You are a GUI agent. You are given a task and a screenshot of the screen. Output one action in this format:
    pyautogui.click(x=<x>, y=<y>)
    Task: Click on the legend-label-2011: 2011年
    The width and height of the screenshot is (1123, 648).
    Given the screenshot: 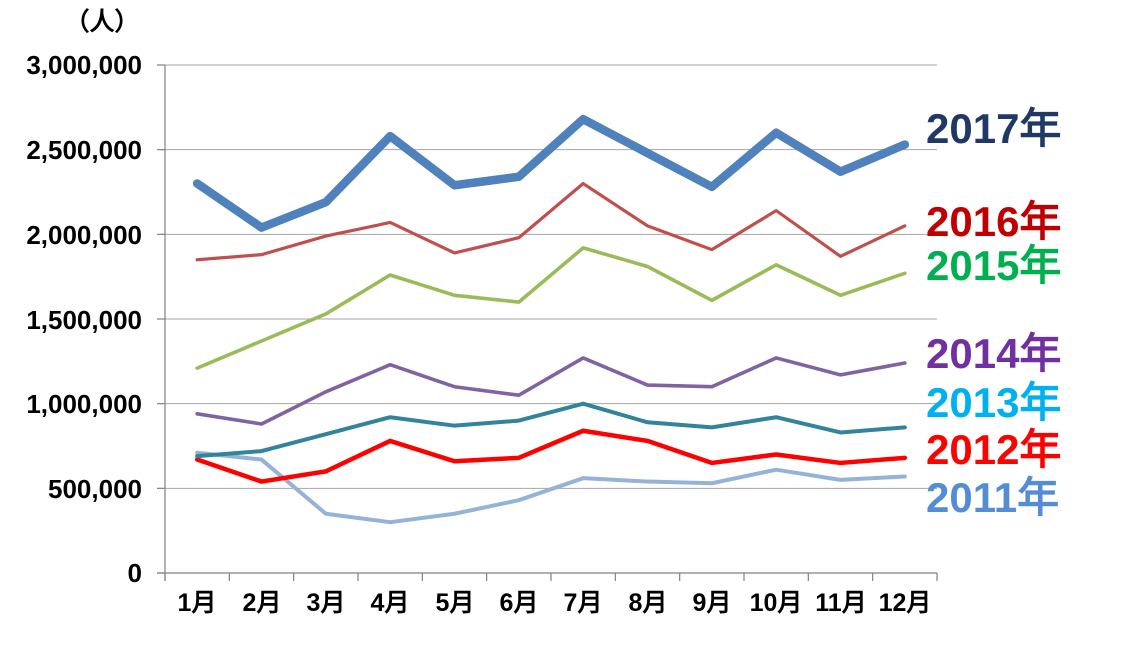 What is the action you would take?
    pyautogui.click(x=993, y=497)
    